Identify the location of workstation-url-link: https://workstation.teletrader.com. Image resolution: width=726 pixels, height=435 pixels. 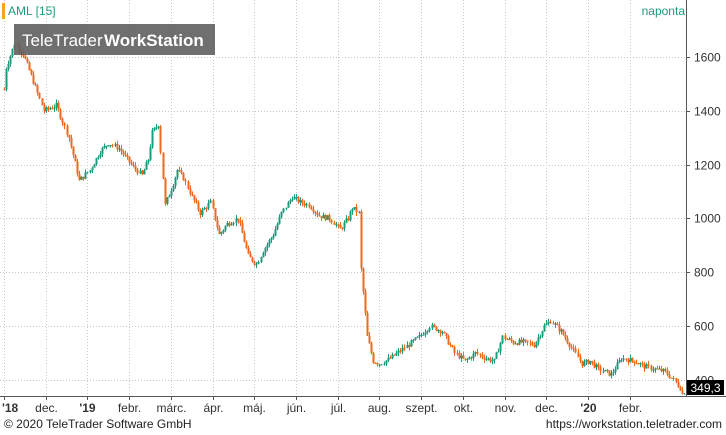
(633, 424).